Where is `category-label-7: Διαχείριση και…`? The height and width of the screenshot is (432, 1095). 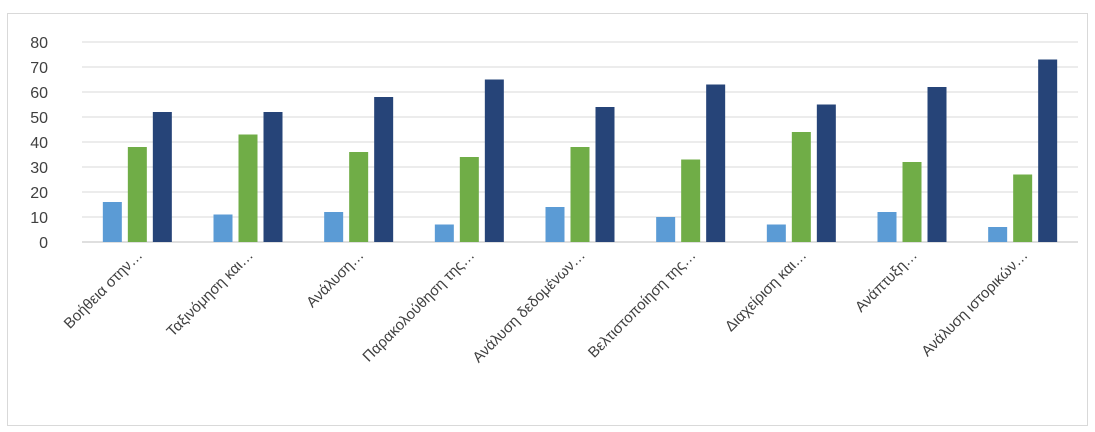 category-label-7: Διαχείριση και… is located at coordinates (766, 291).